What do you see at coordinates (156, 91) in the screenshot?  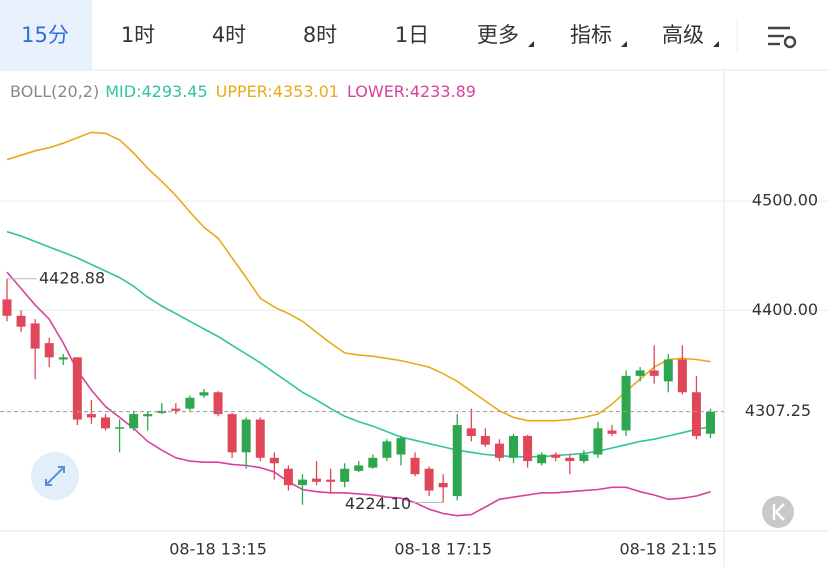 I see `legend-entry: MID:4293.45` at bounding box center [156, 91].